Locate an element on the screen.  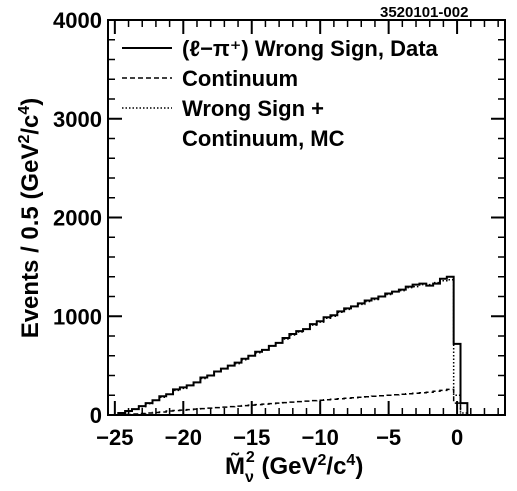
x-tick-label: −10 is located at coordinates (320, 437).